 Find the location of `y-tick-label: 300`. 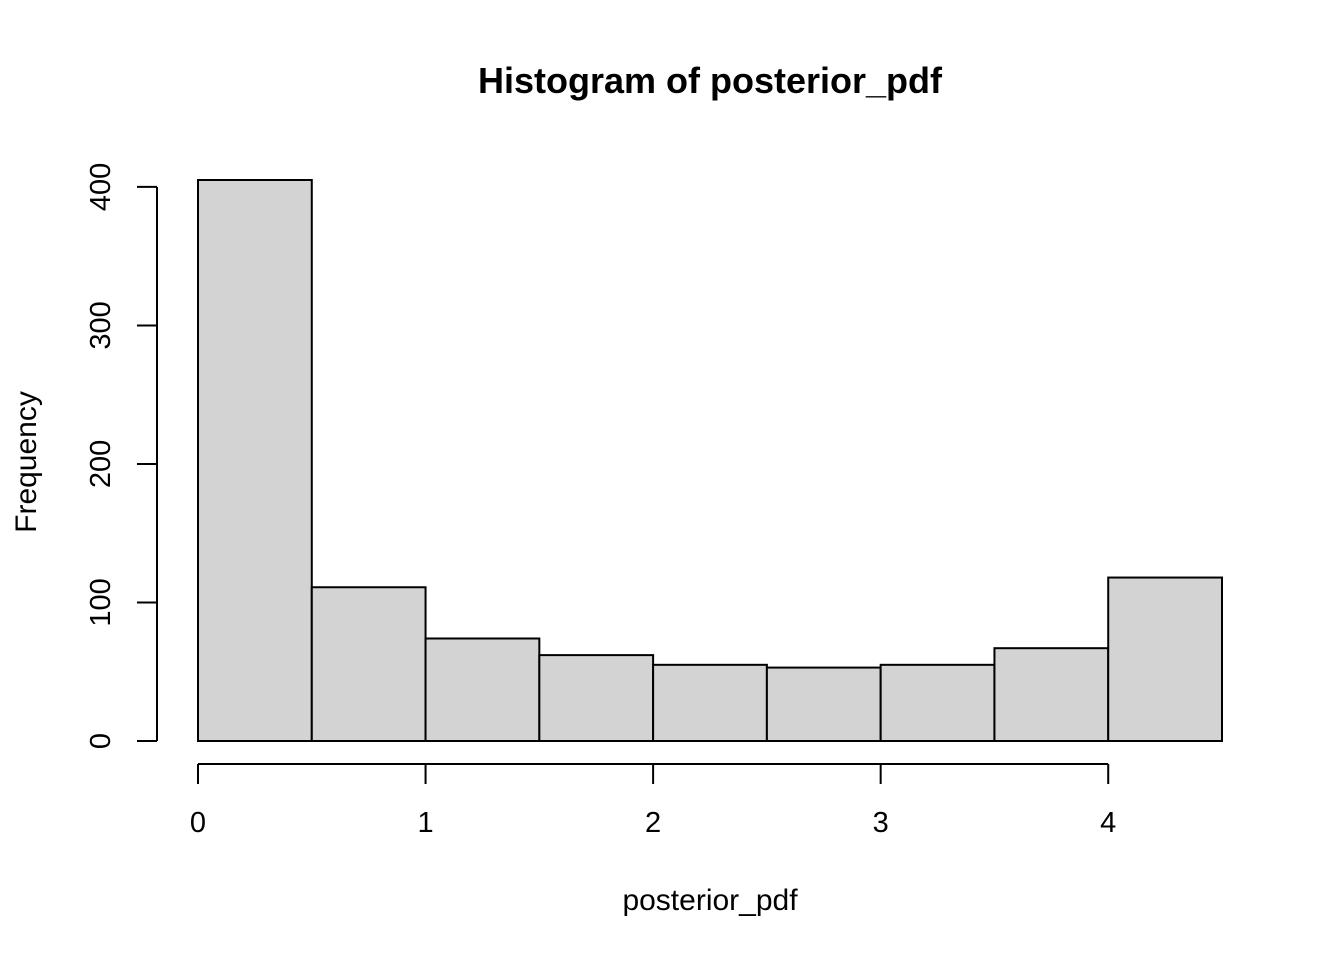

y-tick-label: 300 is located at coordinates (101, 325).